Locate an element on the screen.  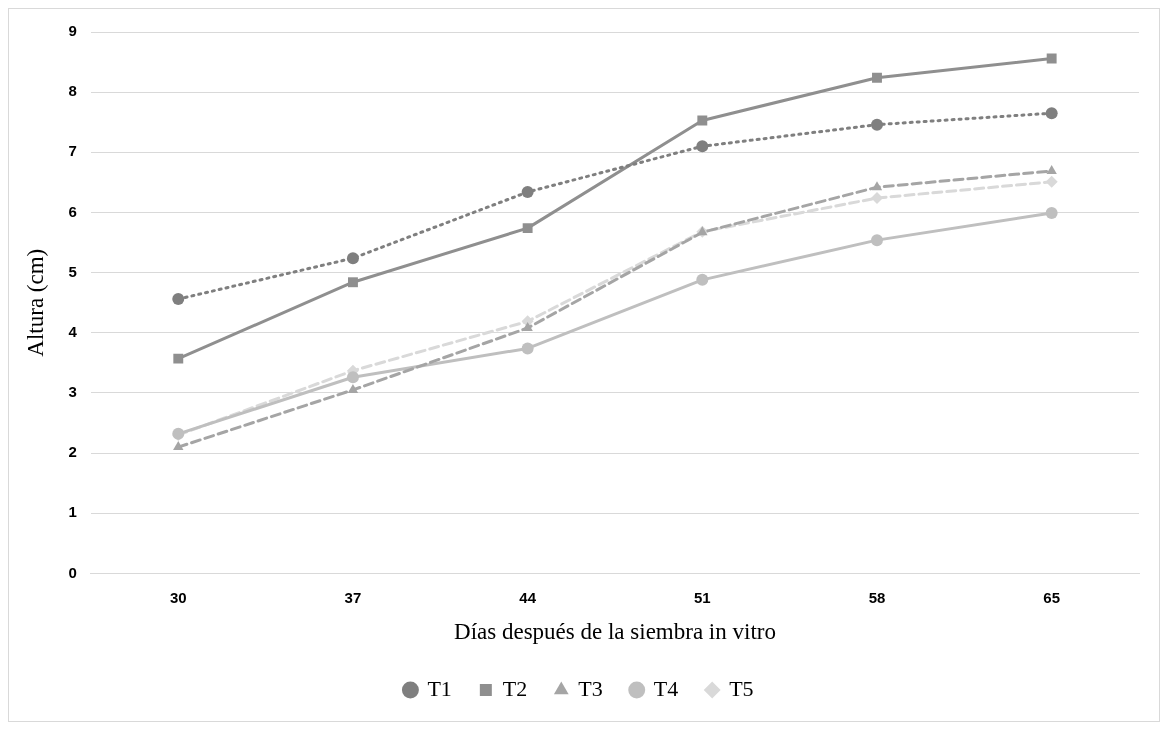
y-tick-label: 0 is located at coordinates (72, 572).